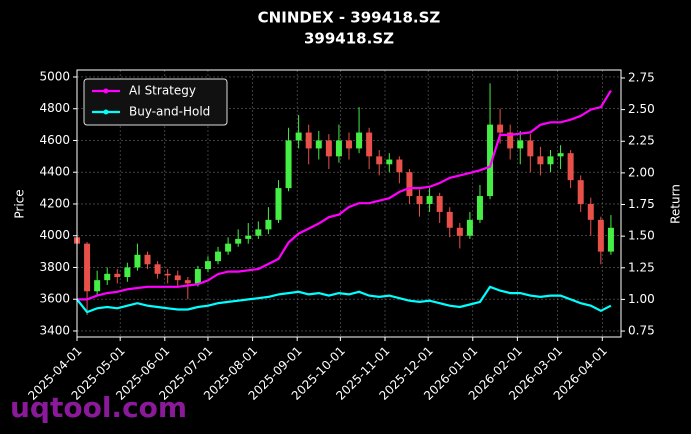 The width and height of the screenshot is (691, 434). Describe the element at coordinates (641, 204) in the screenshot. I see `y2-tick-label: 1.75` at that location.